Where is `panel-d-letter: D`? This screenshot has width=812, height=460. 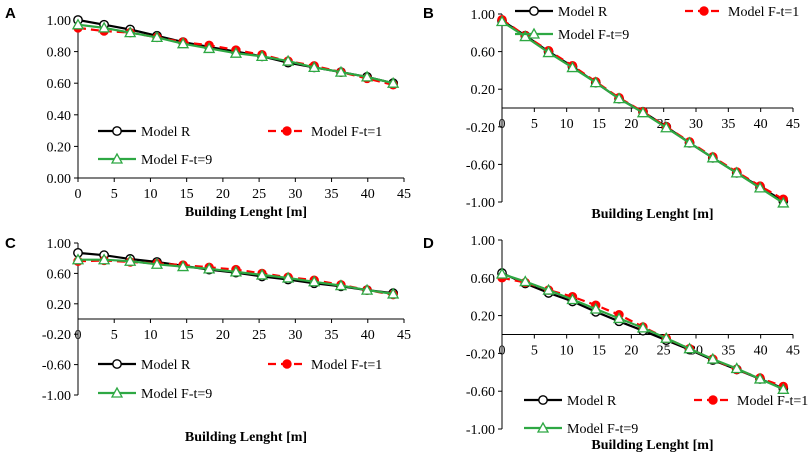
panel-d-letter: D is located at coordinates (428, 243).